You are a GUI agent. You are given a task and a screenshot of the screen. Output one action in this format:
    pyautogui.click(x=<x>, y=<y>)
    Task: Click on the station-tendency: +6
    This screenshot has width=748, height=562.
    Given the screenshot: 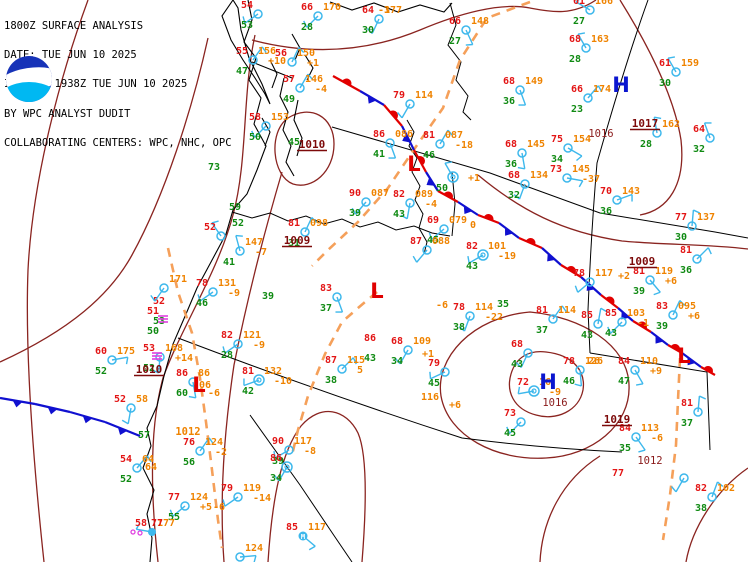 What is the action you would take?
    pyautogui.click(x=694, y=316)
    